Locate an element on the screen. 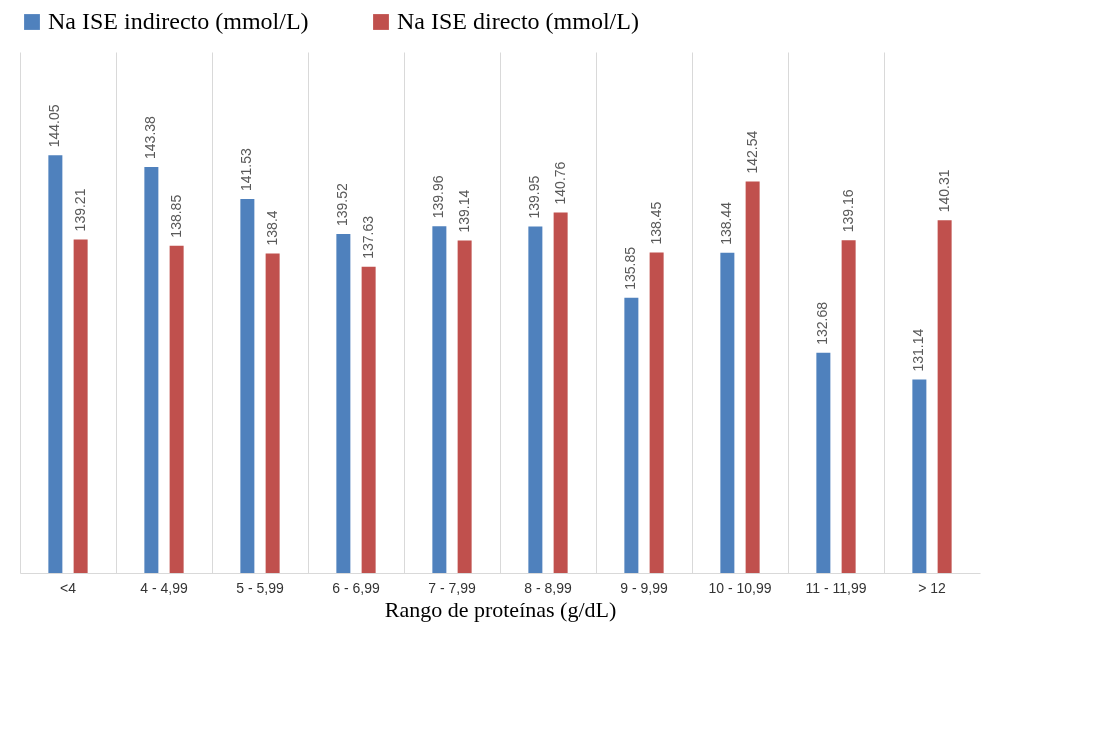  x-tick-label: 5 - 5,99 is located at coordinates (260, 587).